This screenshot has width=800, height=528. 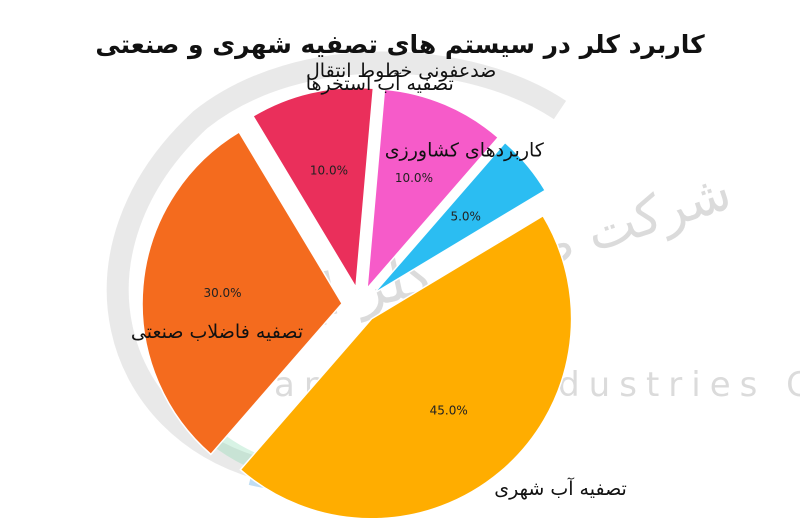 What do you see at coordinates (465, 151) in the screenshot?
I see `pie-category-label-4: کاربردهای کشاورزی` at bounding box center [465, 151].